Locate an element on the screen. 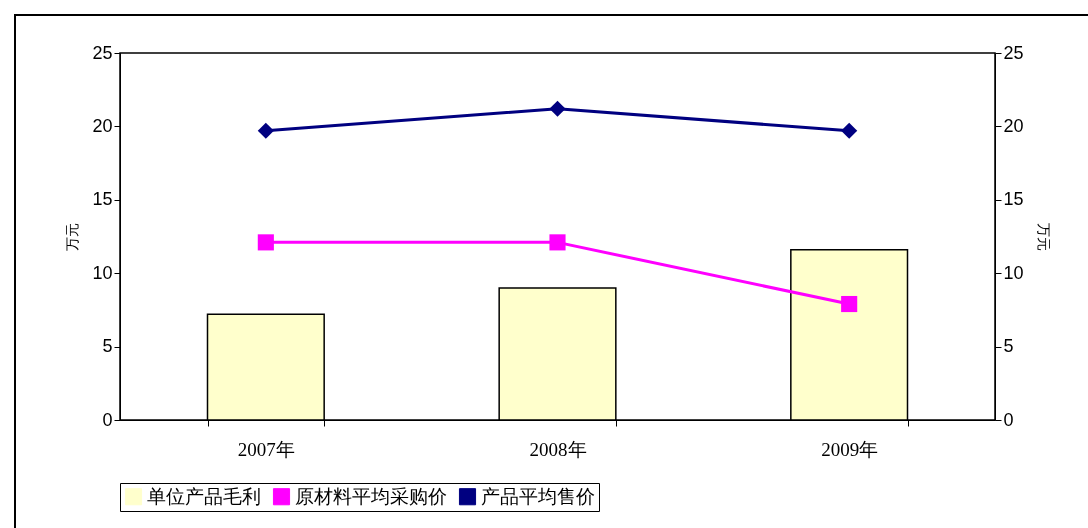 The width and height of the screenshot is (1088, 528). y2-tick-label: 5 is located at coordinates (1008, 346).